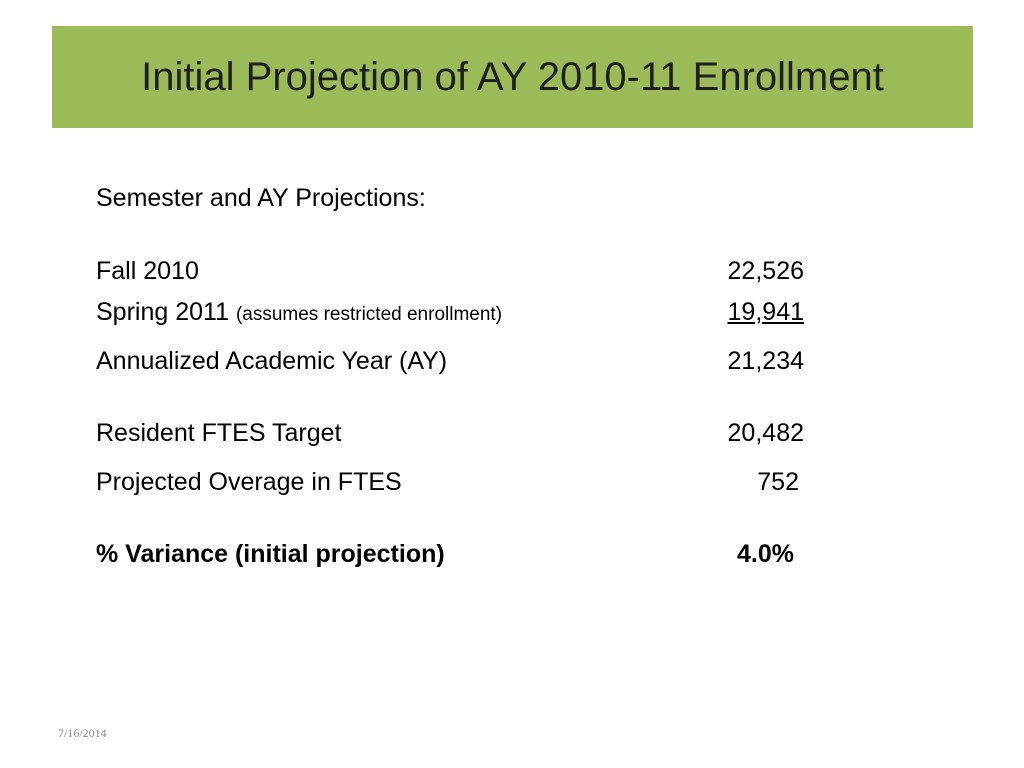 Image resolution: width=1024 pixels, height=768 pixels. Describe the element at coordinates (270, 554) in the screenshot. I see `row-label: % Variance (initial projection)` at that location.